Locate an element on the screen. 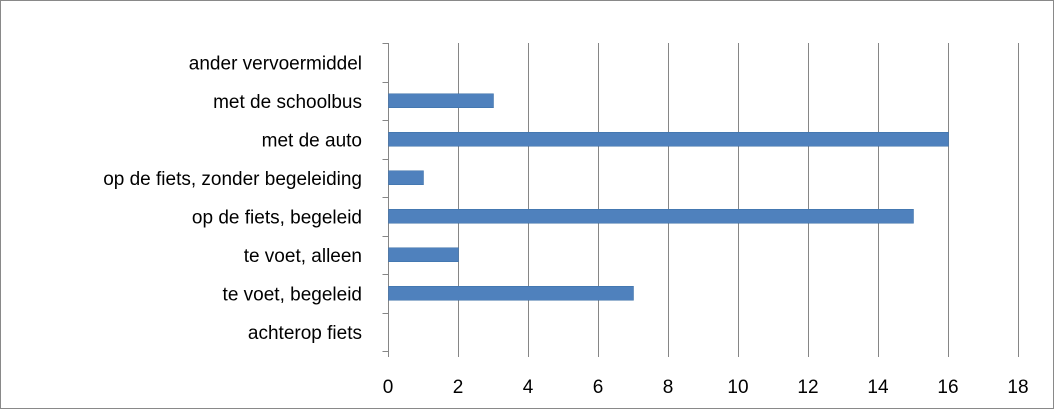 Image resolution: width=1054 pixels, height=409 pixels. category-label: ander vervoermiddel is located at coordinates (275, 63).